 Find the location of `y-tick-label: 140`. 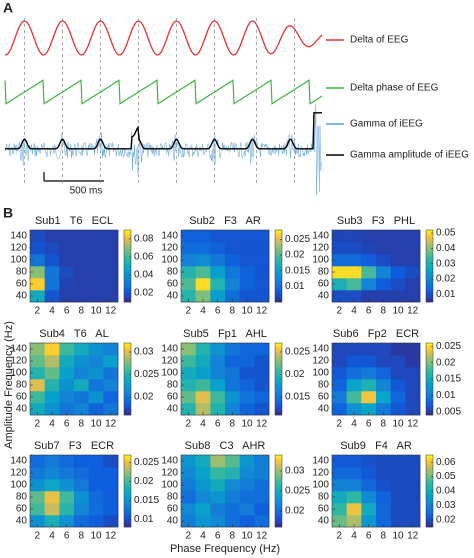

y-tick-label: 140 is located at coordinates (18, 349).